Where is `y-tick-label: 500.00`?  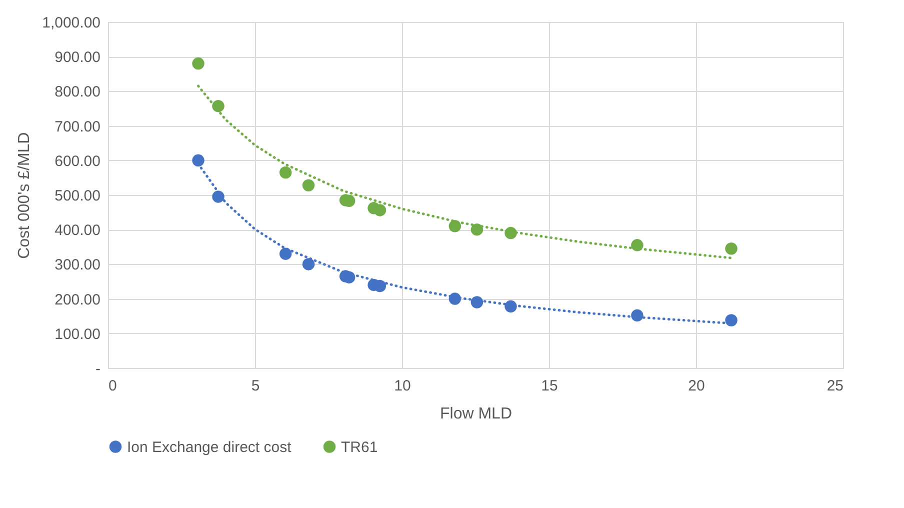 y-tick-label: 500.00 is located at coordinates (77, 196).